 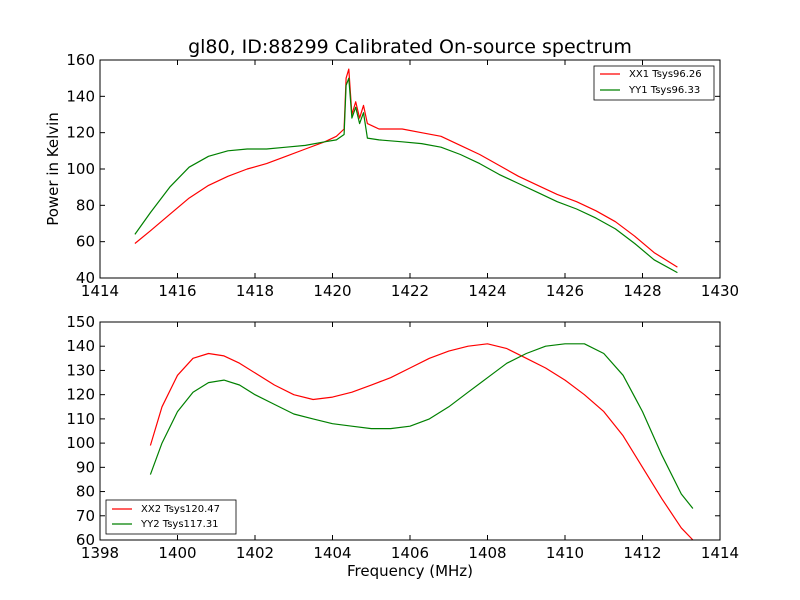 I want to click on bottom-x-tick-label: 1412, so click(x=642, y=553).